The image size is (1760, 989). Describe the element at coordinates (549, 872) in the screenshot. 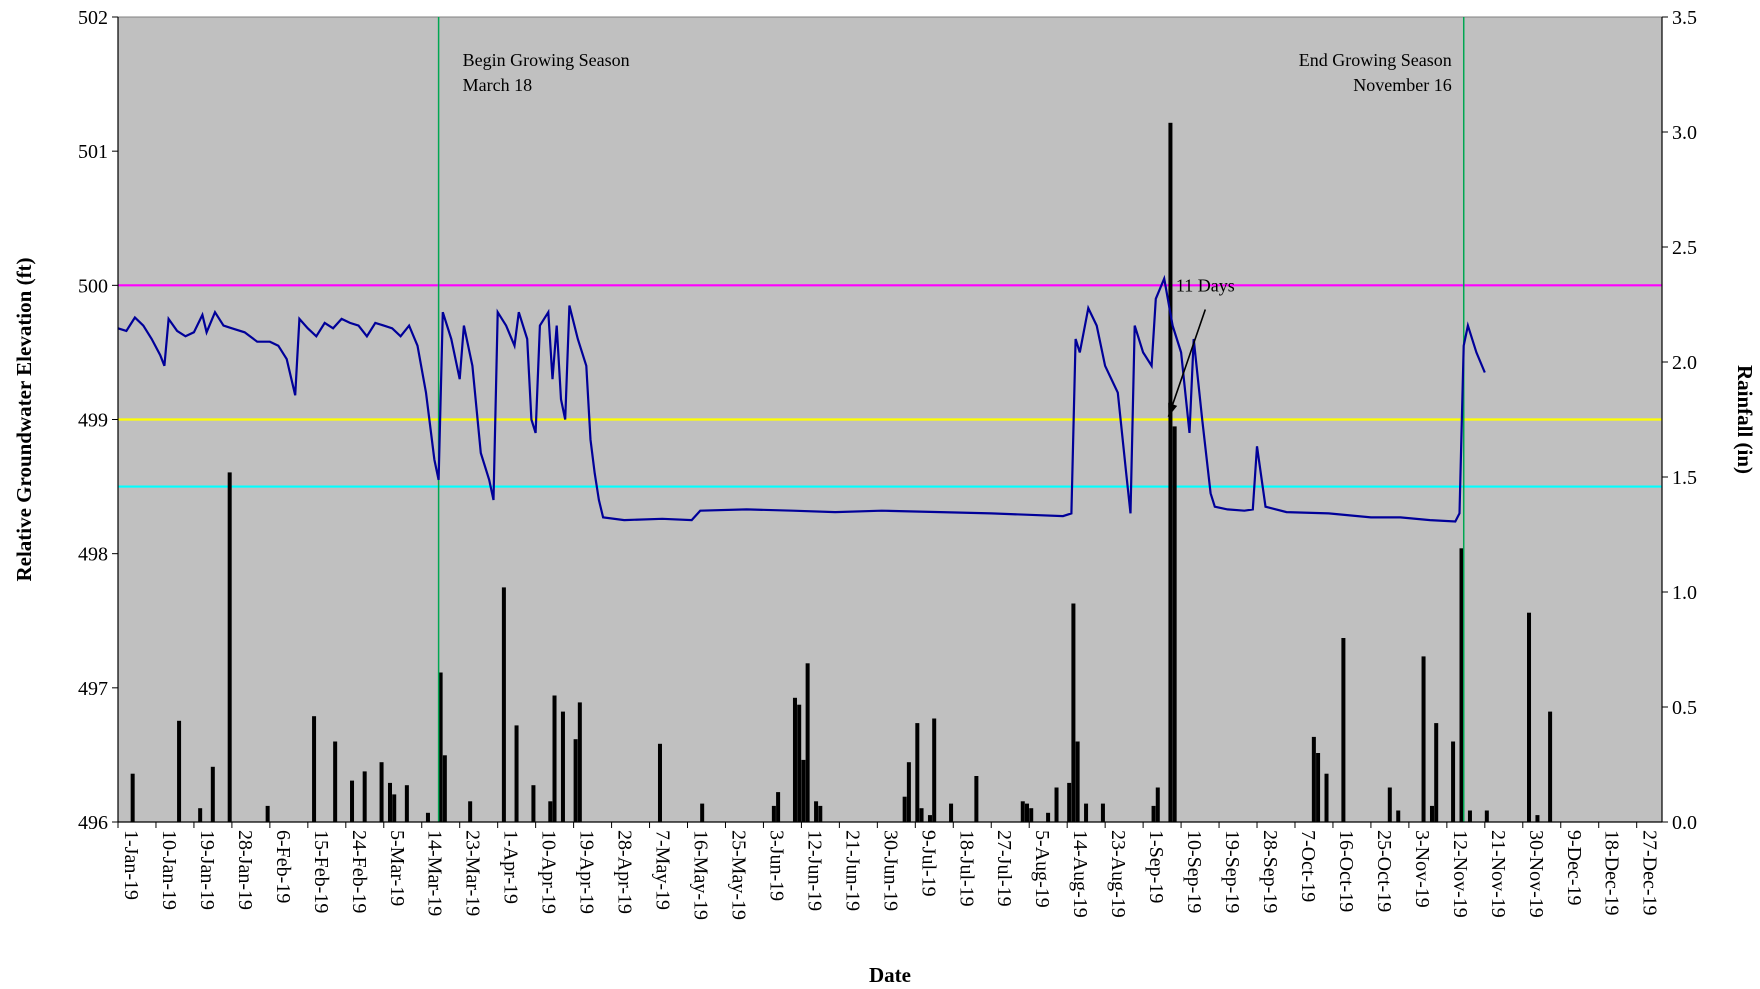

I see `x-tick-label: 10-Apr-19` at that location.